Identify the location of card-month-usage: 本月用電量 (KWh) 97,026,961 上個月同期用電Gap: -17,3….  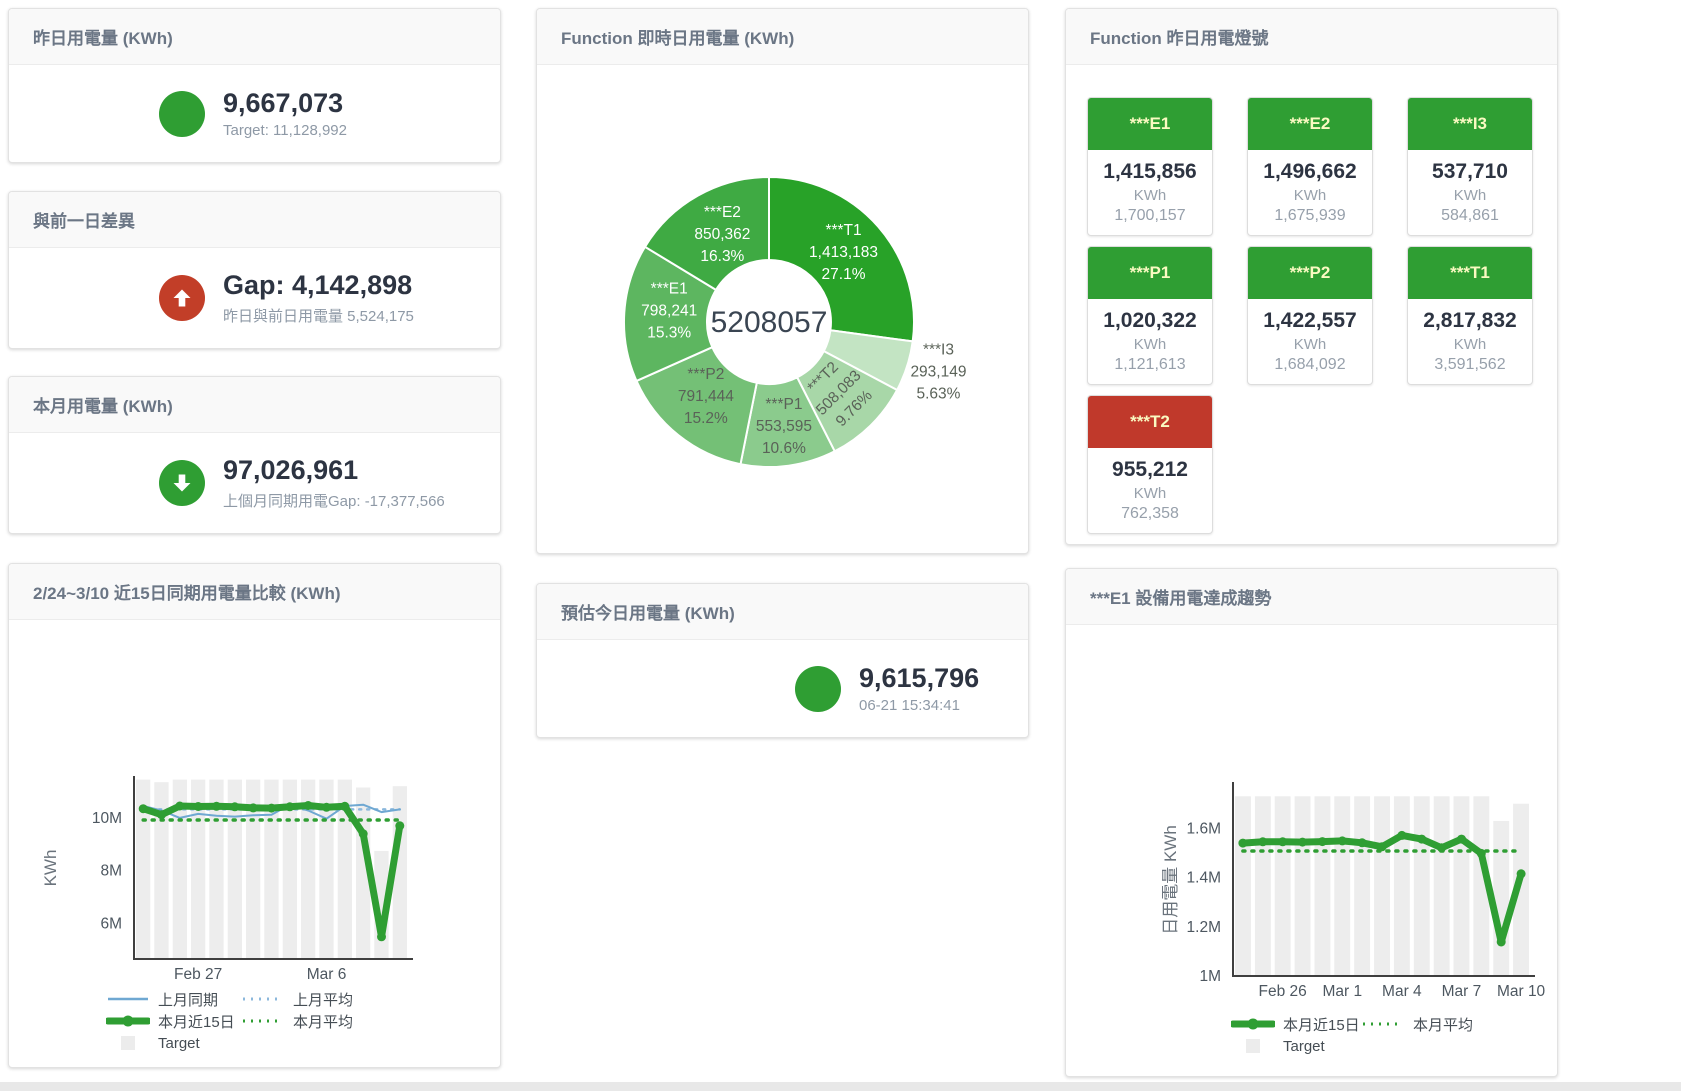
(254, 455).